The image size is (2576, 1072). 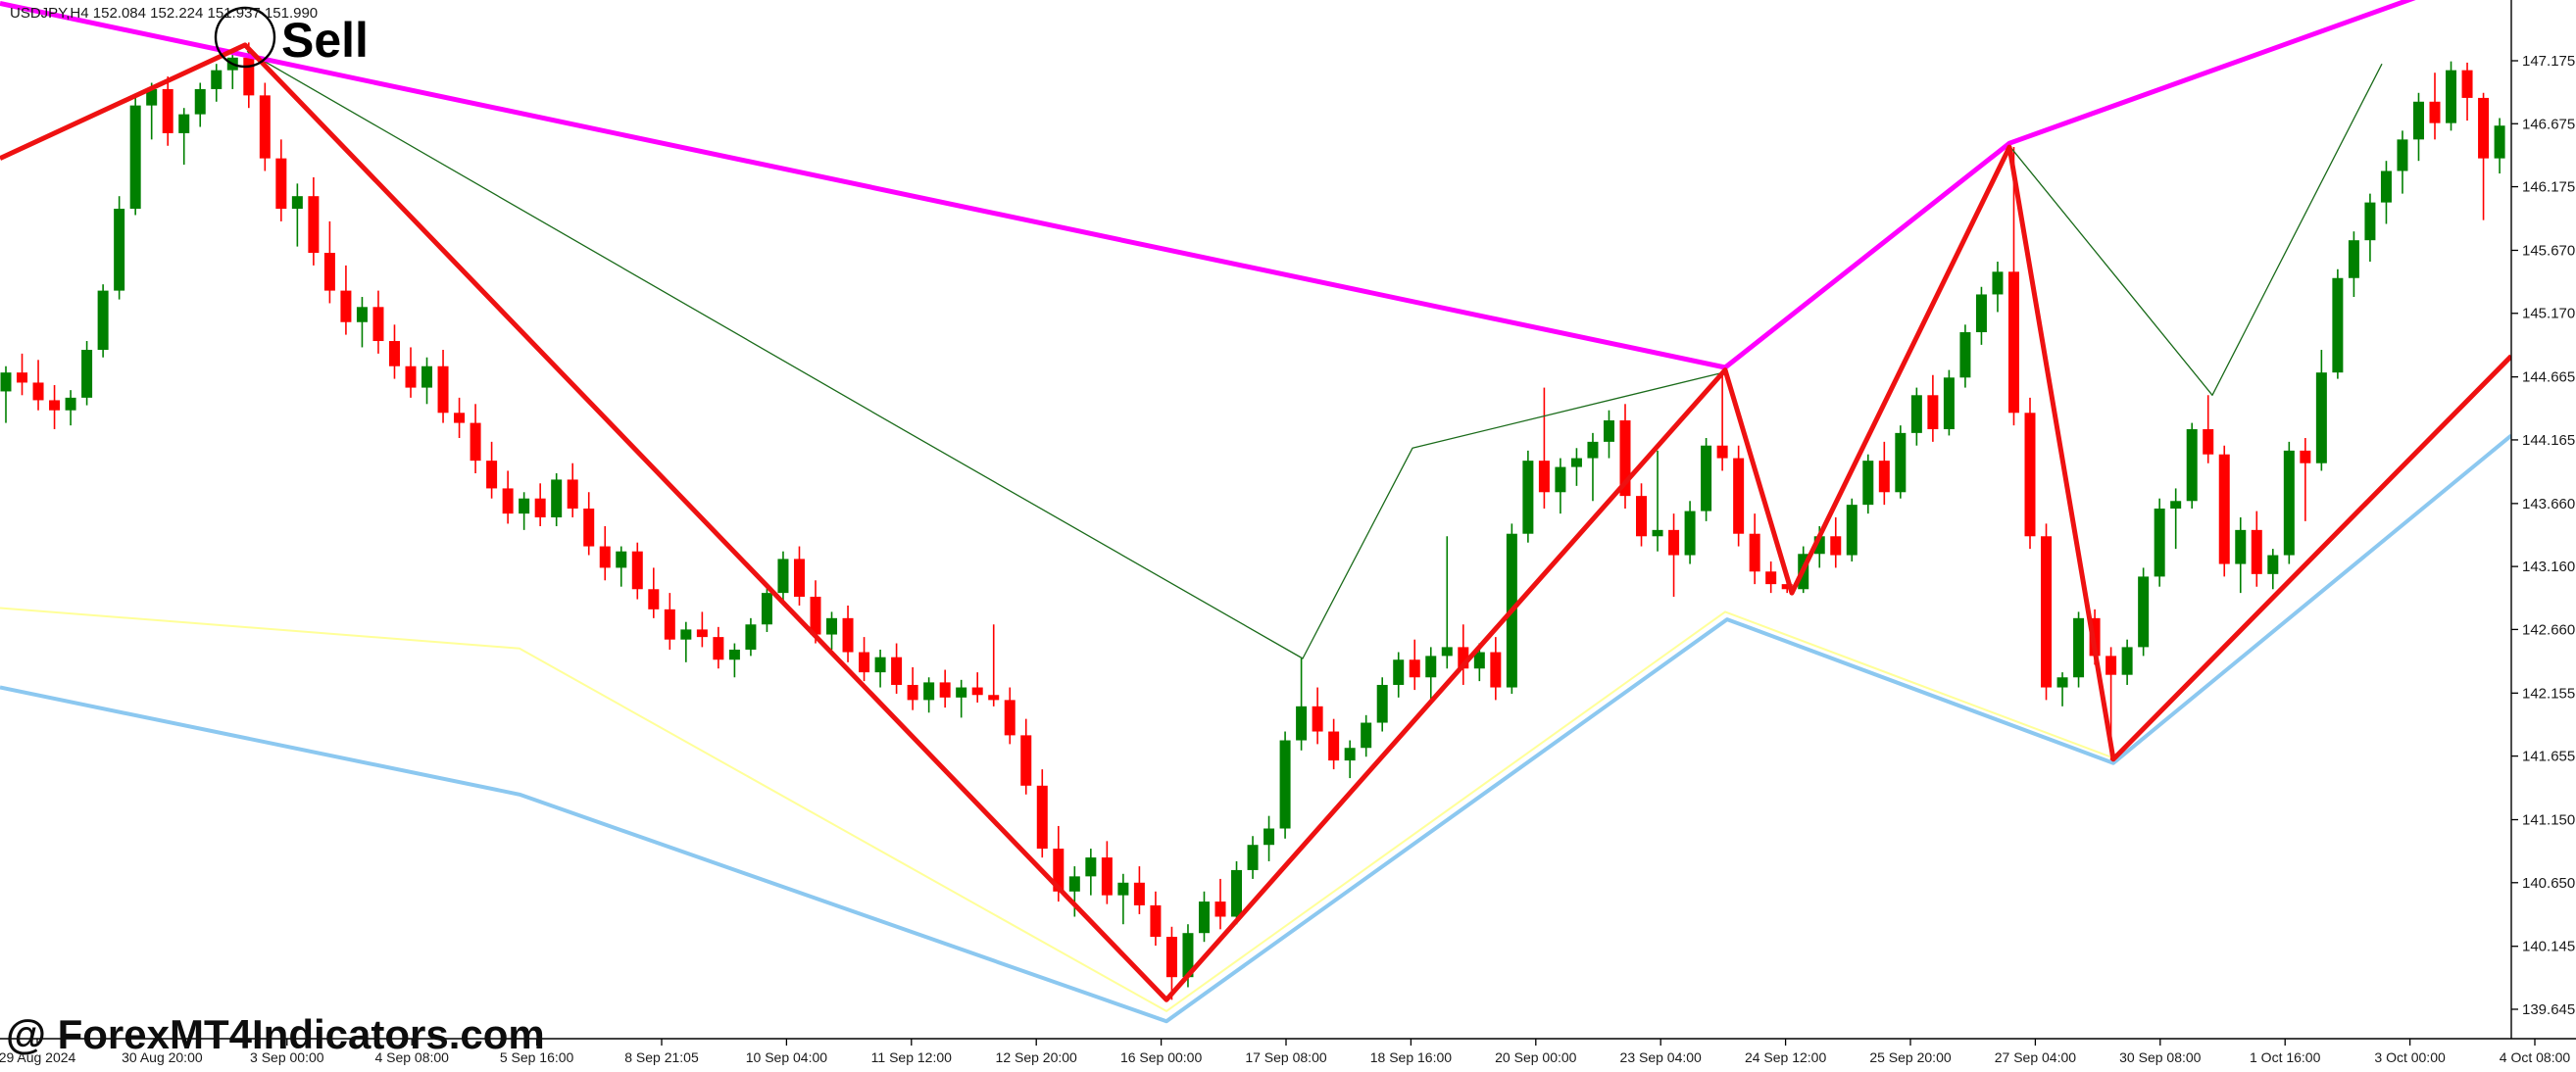 I want to click on y-axis-label: 139.645, so click(x=2548, y=1009).